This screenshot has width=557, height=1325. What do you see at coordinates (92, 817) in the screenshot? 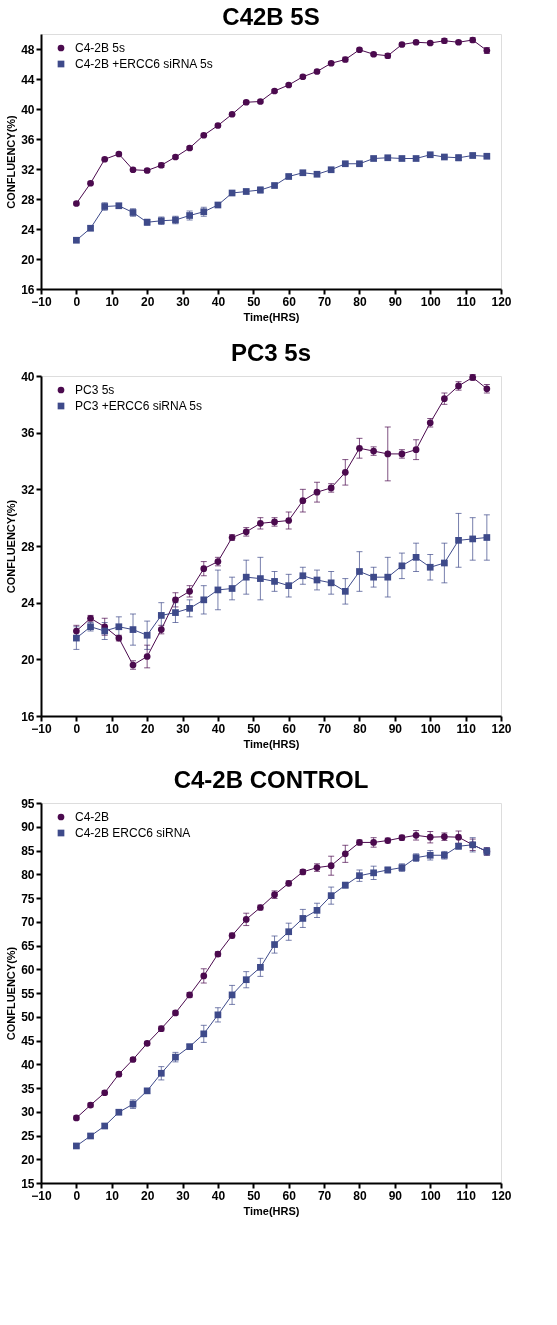
I see `legend-label: C4-2B` at bounding box center [92, 817].